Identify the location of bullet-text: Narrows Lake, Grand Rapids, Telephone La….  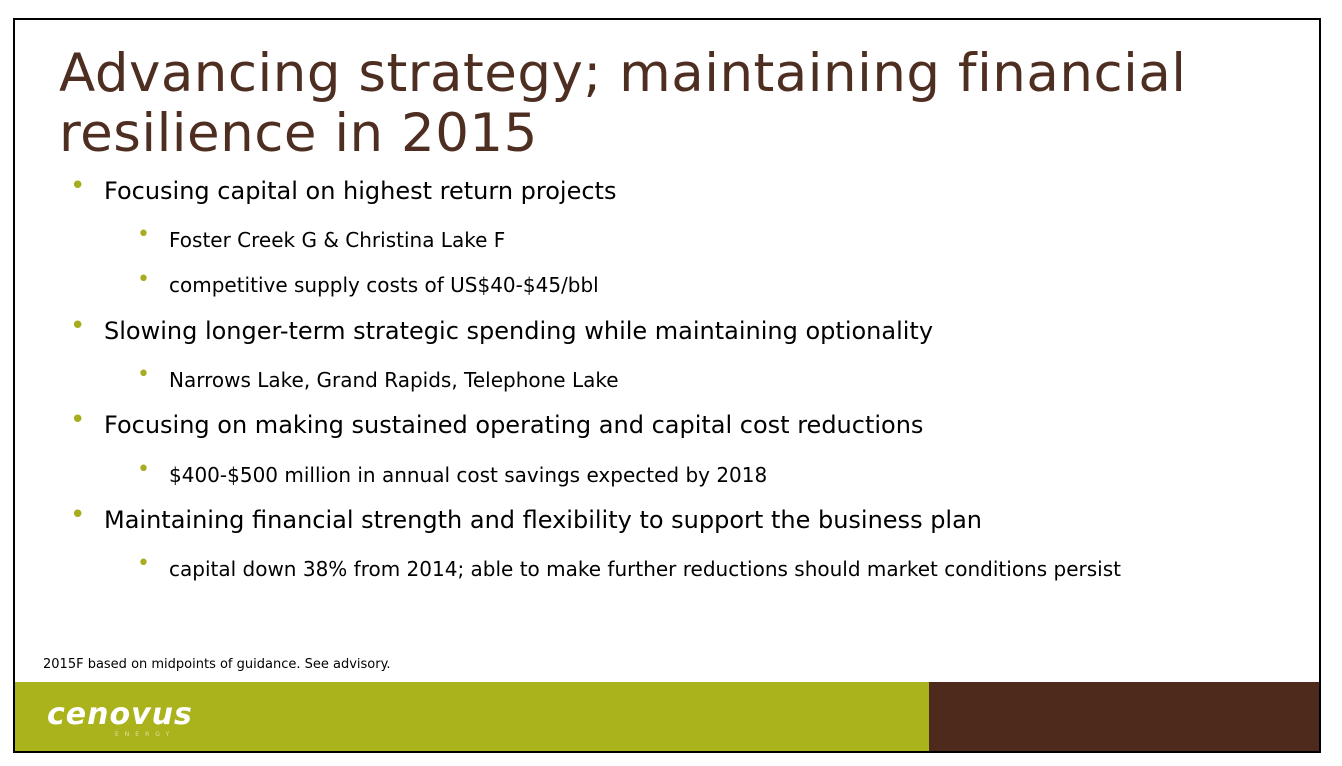
(394, 380).